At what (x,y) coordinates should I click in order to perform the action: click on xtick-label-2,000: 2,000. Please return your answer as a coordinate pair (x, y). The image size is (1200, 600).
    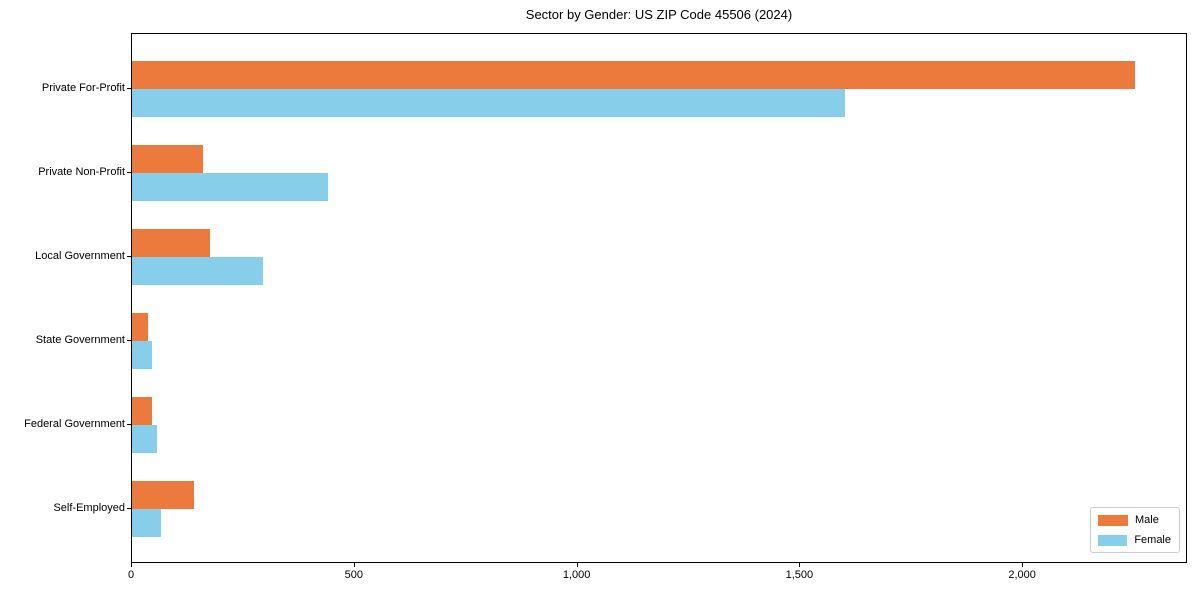
    Looking at the image, I should click on (1022, 575).